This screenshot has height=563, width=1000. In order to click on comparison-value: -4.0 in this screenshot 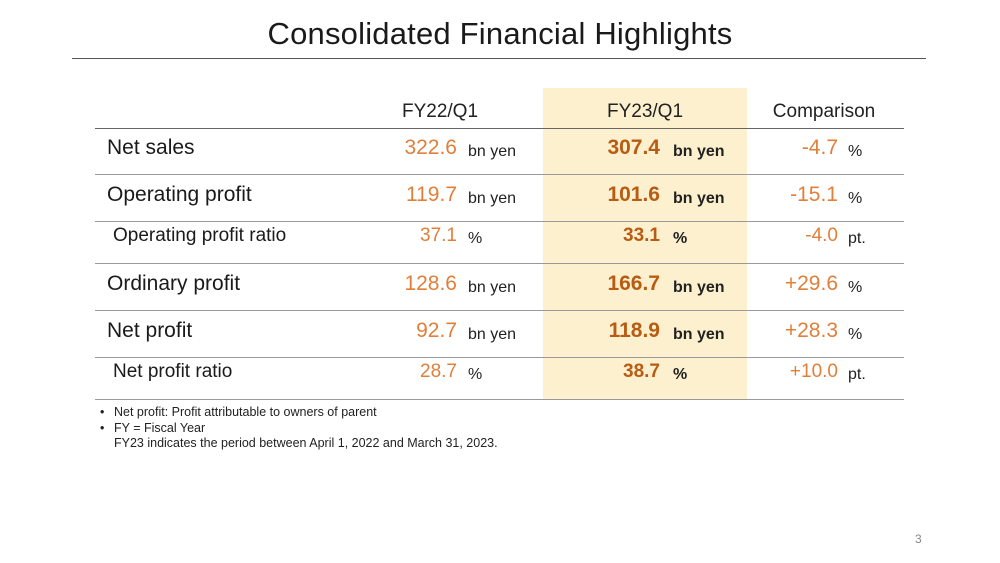, I will do `click(821, 235)`.